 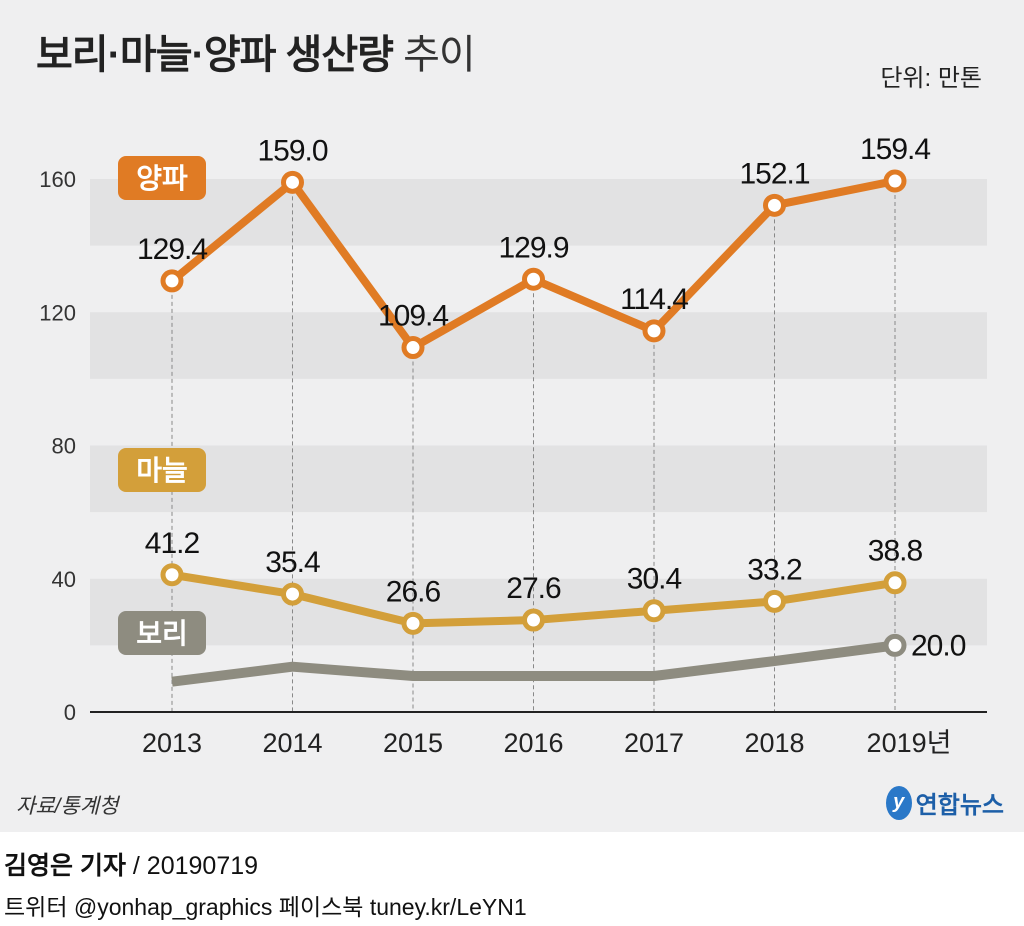 I want to click on data-label: 114.4, so click(x=654, y=299).